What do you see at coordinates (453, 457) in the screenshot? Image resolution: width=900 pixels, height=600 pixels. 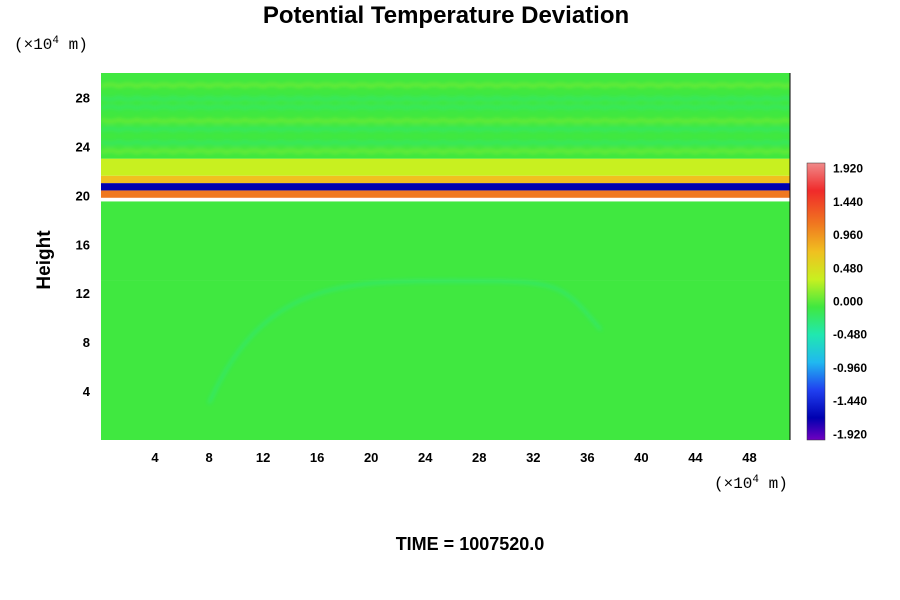 I see `x-tick-labels: 4 8 12 16 20 24 28 32 36 40 44 48` at bounding box center [453, 457].